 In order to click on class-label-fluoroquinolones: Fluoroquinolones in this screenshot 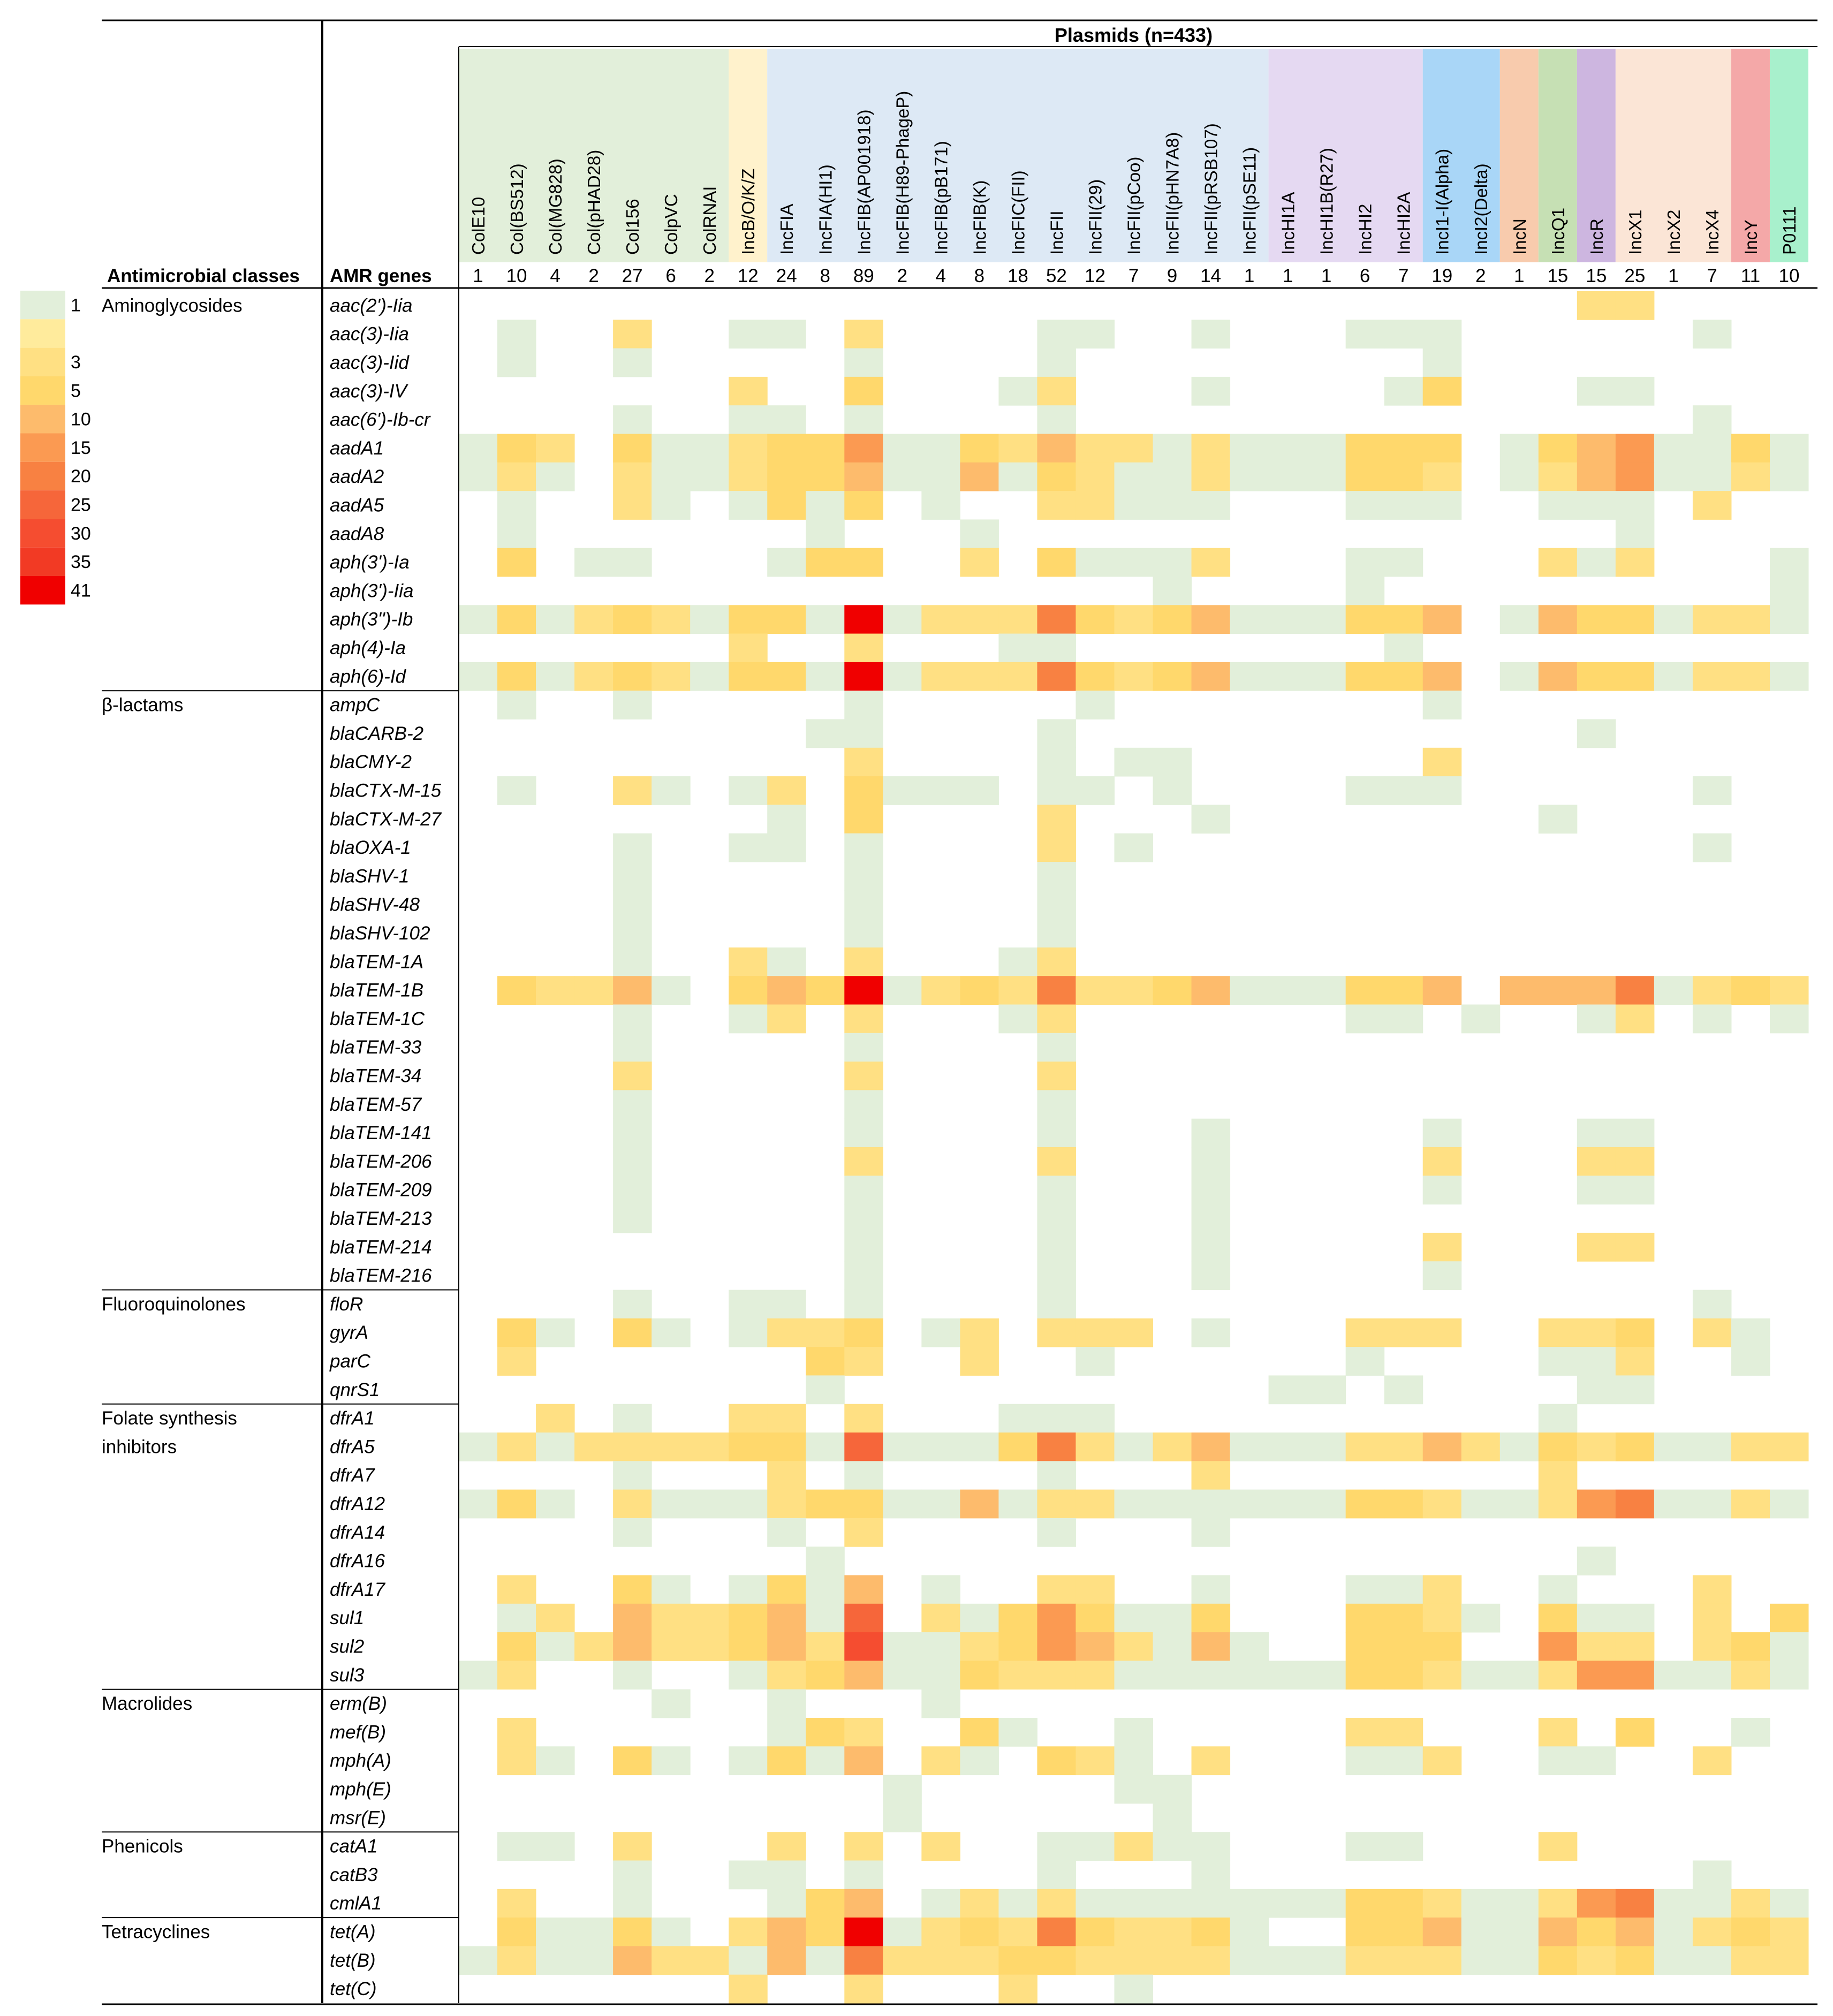, I will do `click(174, 1304)`.